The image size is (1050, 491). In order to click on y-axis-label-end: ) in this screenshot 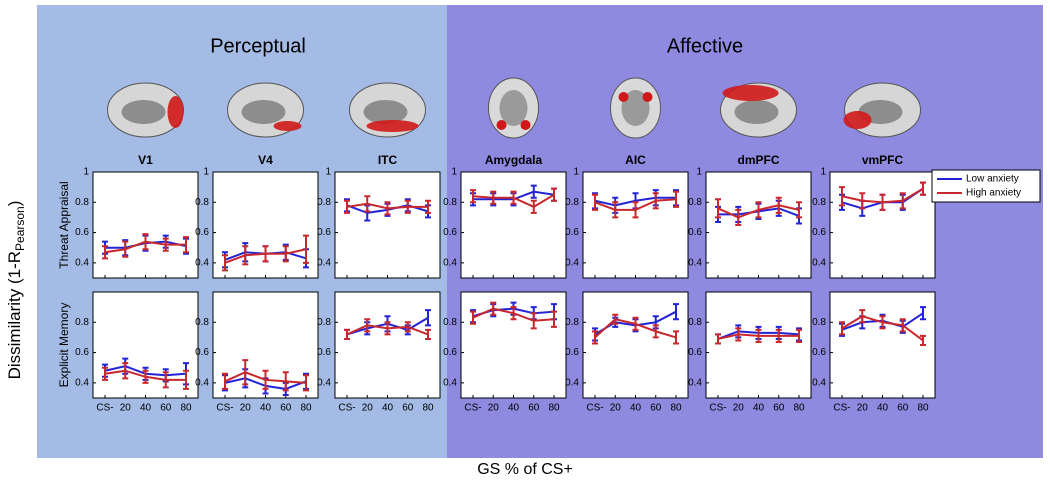, I will do `click(14, 204)`.